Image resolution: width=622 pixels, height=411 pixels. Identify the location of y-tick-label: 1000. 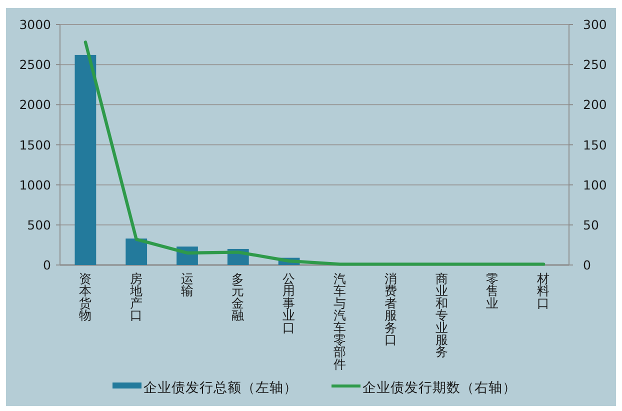
(35, 184).